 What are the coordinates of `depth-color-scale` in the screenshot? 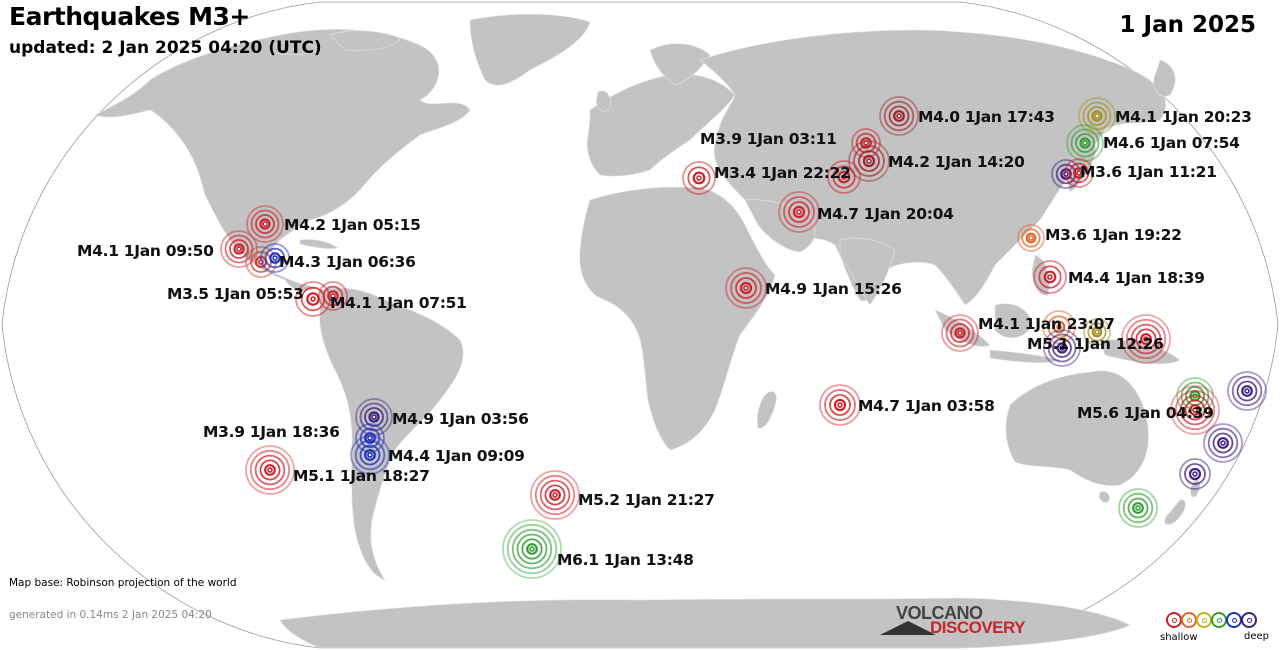 It's located at (1211, 620).